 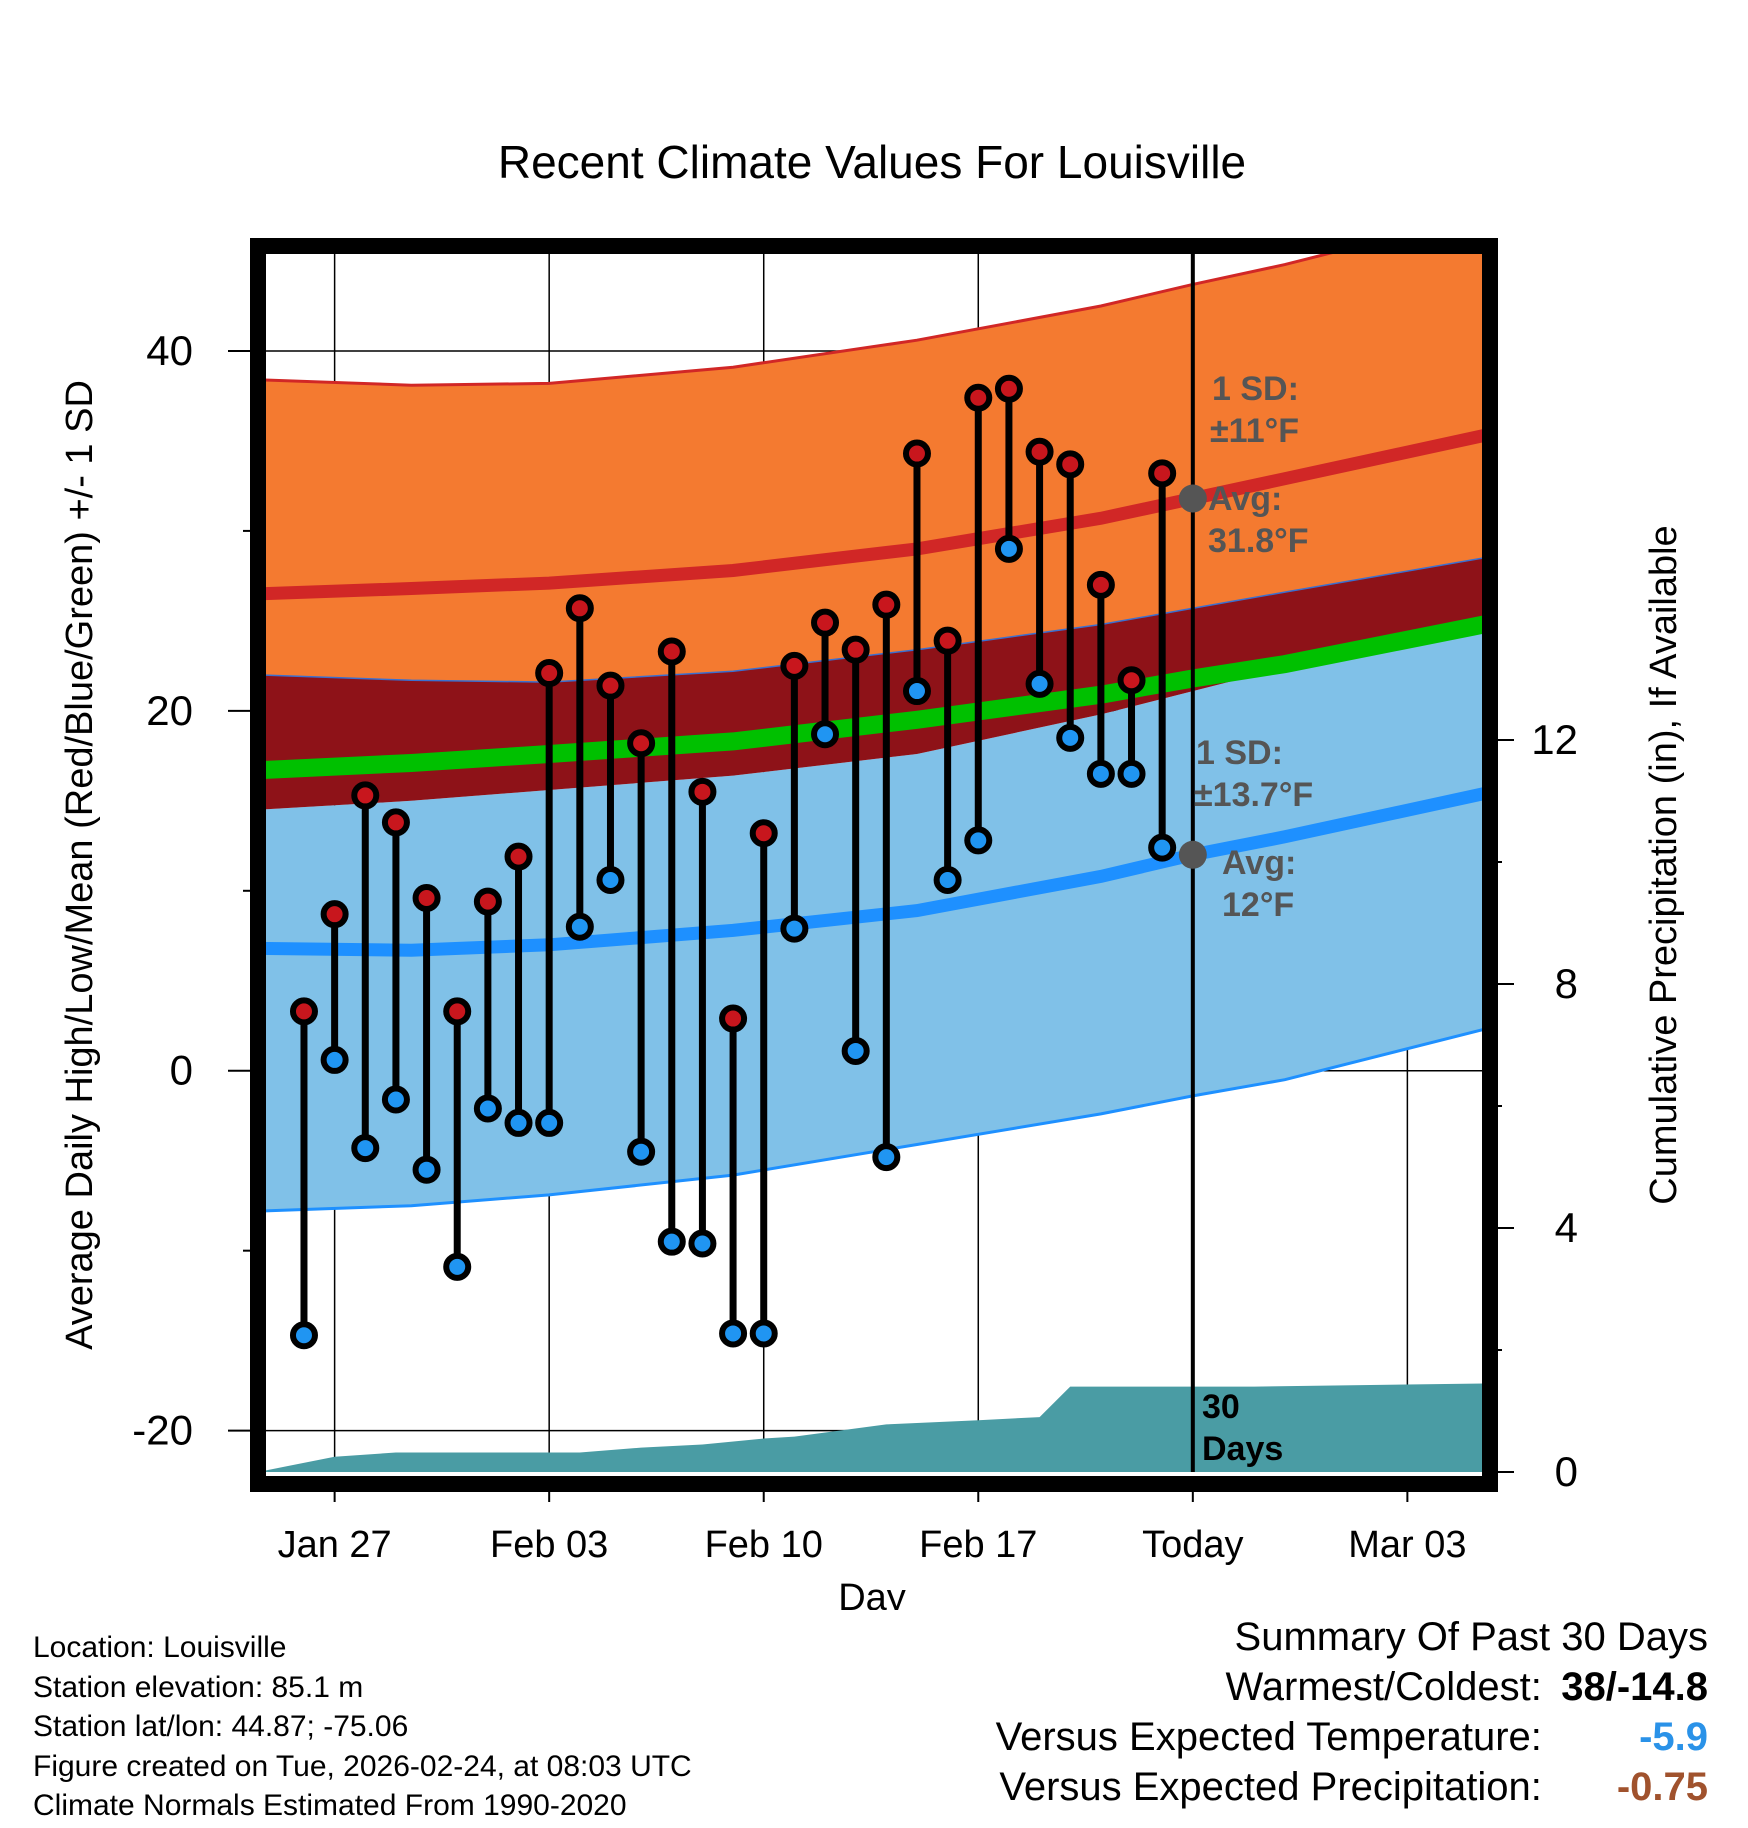 I want to click on avg-low-line, so click(x=871, y=872).